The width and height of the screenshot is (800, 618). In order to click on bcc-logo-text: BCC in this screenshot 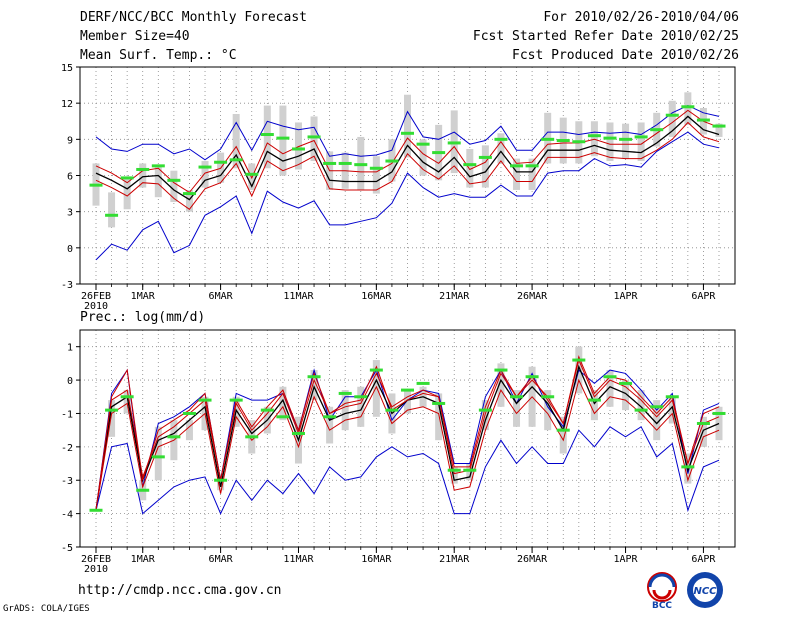, I will do `click(662, 605)`.